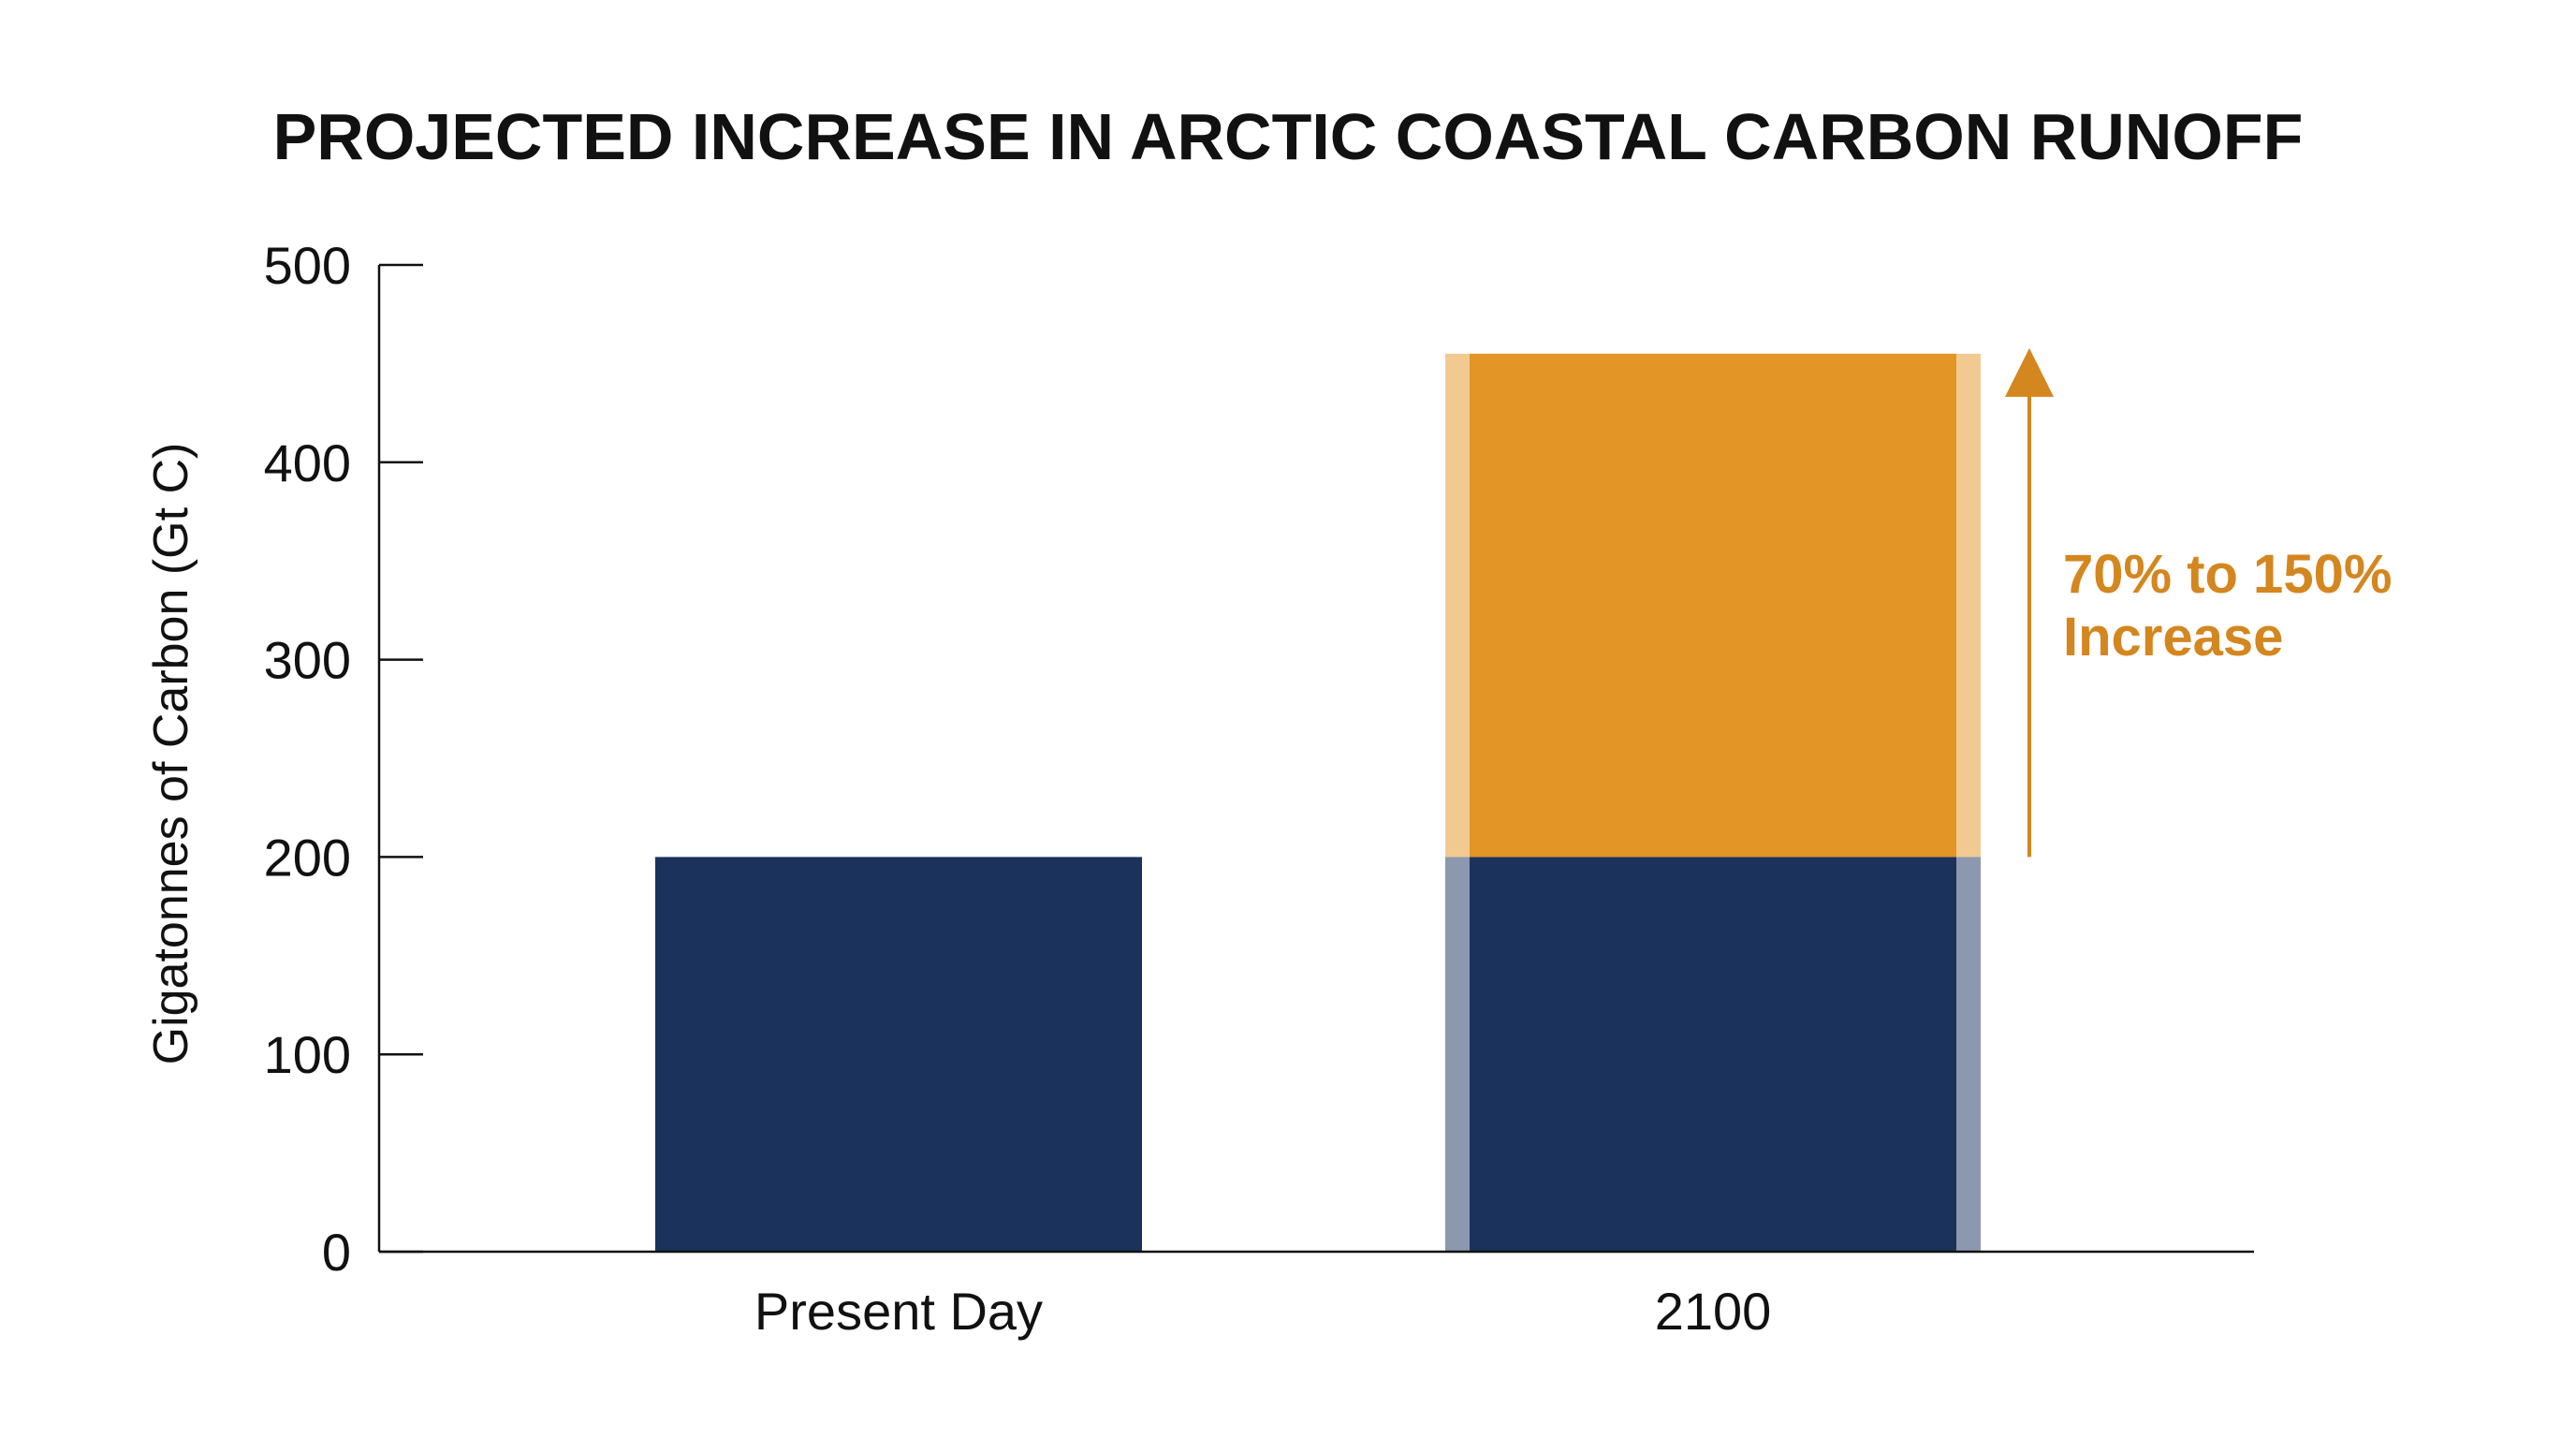 This screenshot has width=2576, height=1438. What do you see at coordinates (171, 754) in the screenshot?
I see `y-axis-label: Gigatonnes of Carbon (Gt C)` at bounding box center [171, 754].